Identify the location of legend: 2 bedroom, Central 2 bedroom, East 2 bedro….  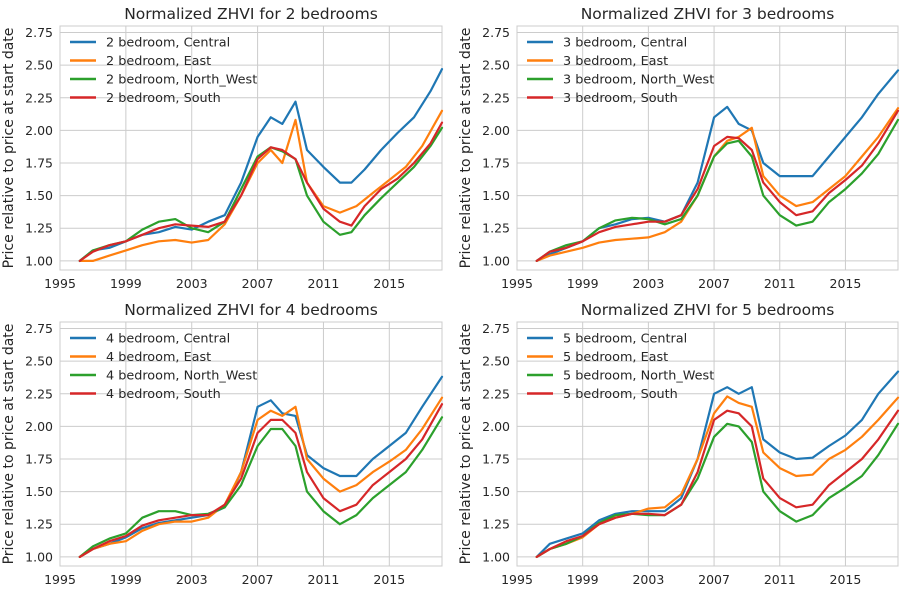
(163, 71).